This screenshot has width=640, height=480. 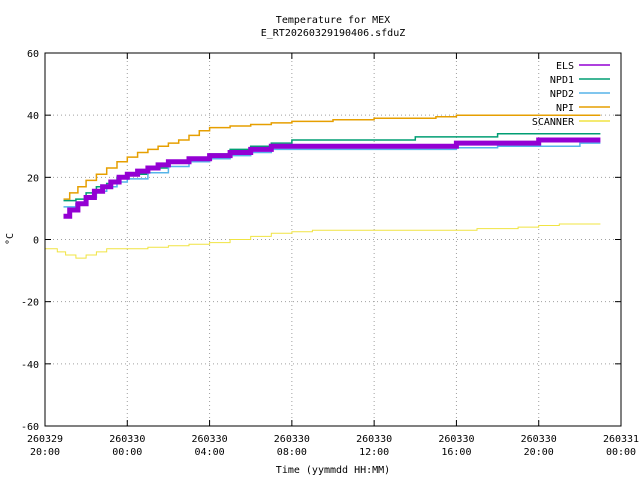 I want to click on legend: ELS NPD1 NPD2 NPI SCANNER, so click(x=571, y=94).